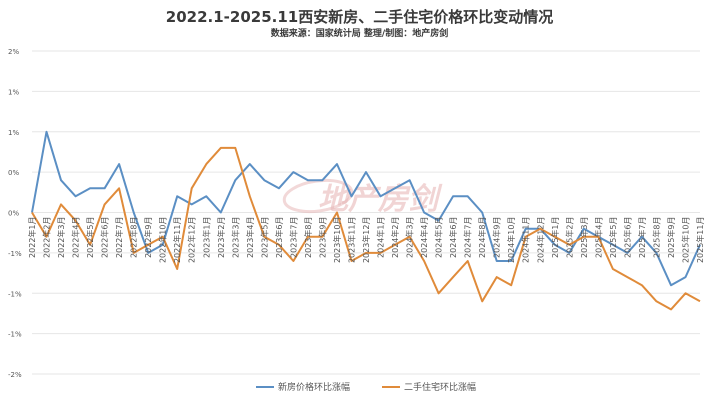 The image size is (719, 408). I want to click on x-tick-label: 2022年8月, so click(134, 237).